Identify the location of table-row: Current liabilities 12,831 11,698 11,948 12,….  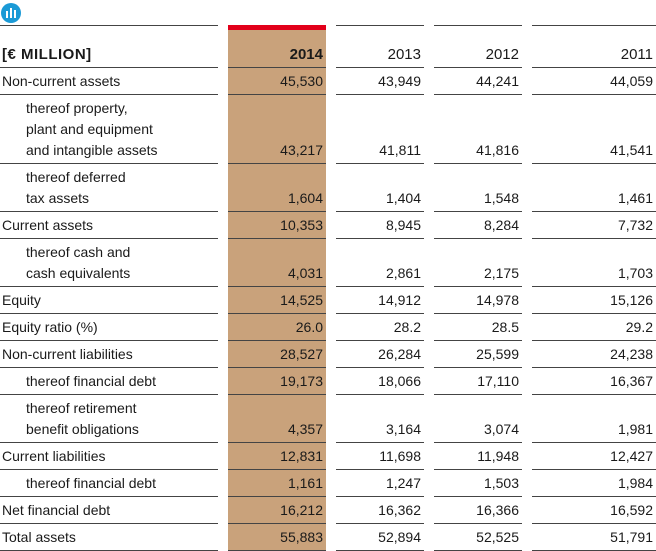
(328, 456).